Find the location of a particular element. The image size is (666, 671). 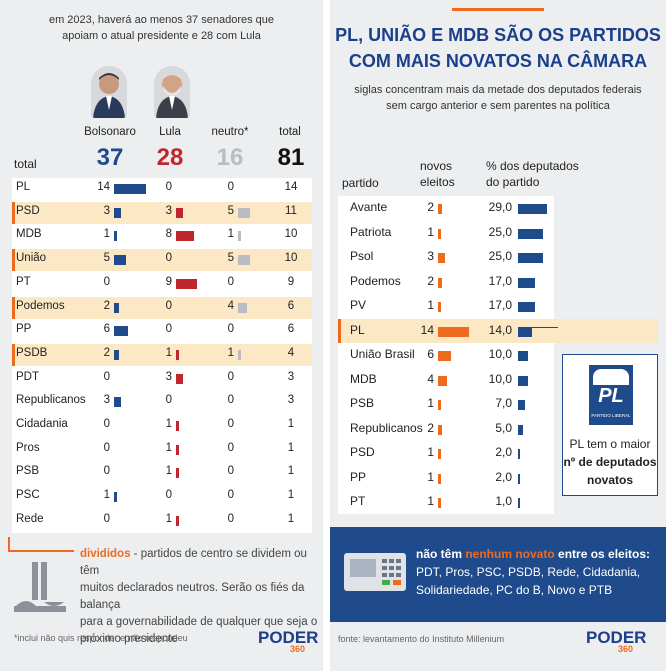

pct-value: 10,0 is located at coordinates (500, 354).